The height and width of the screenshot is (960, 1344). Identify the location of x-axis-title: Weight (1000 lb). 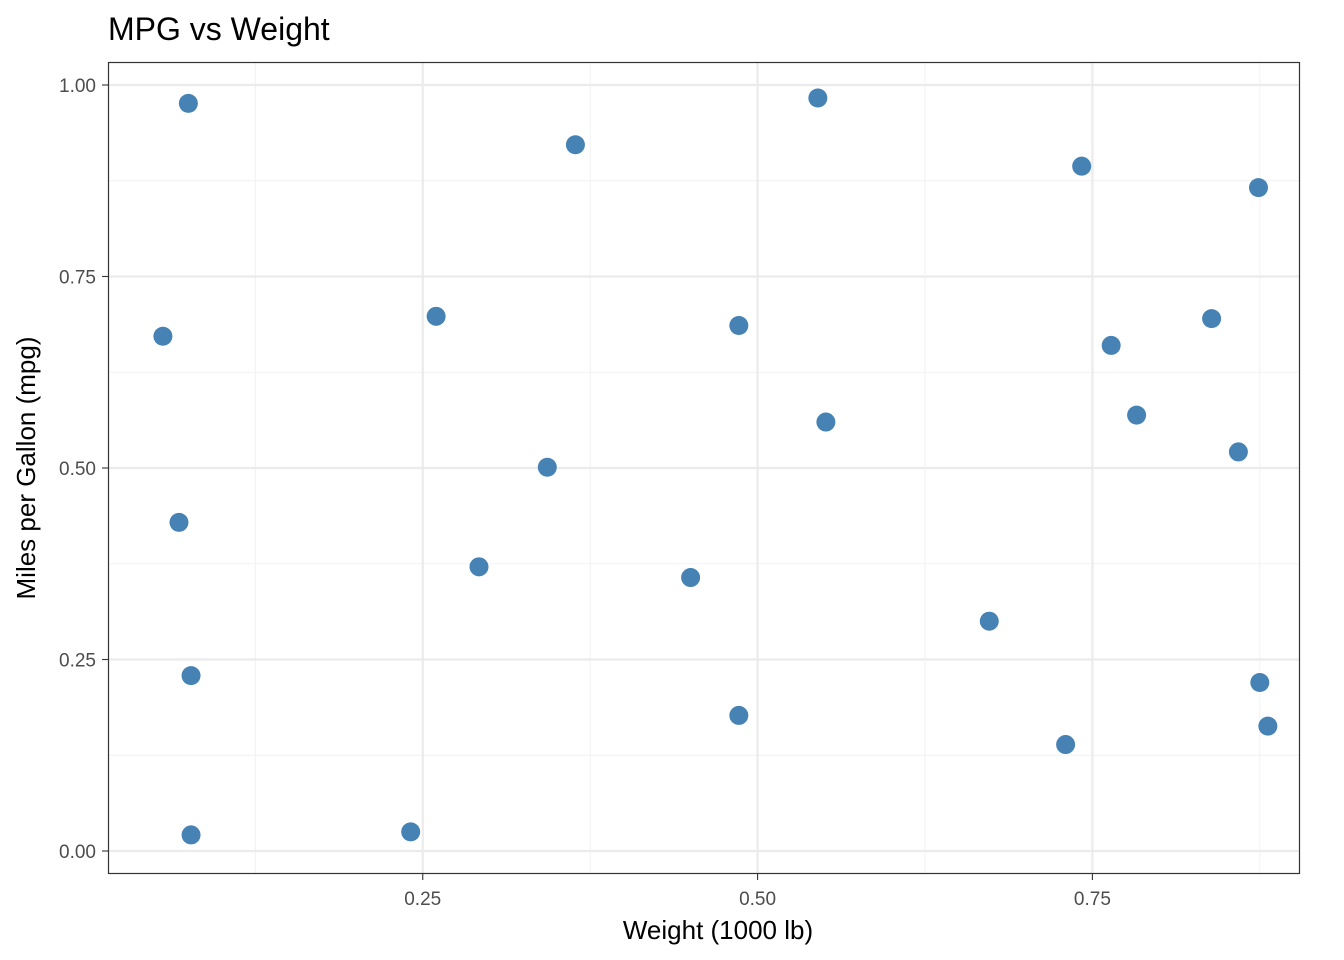
(718, 930).